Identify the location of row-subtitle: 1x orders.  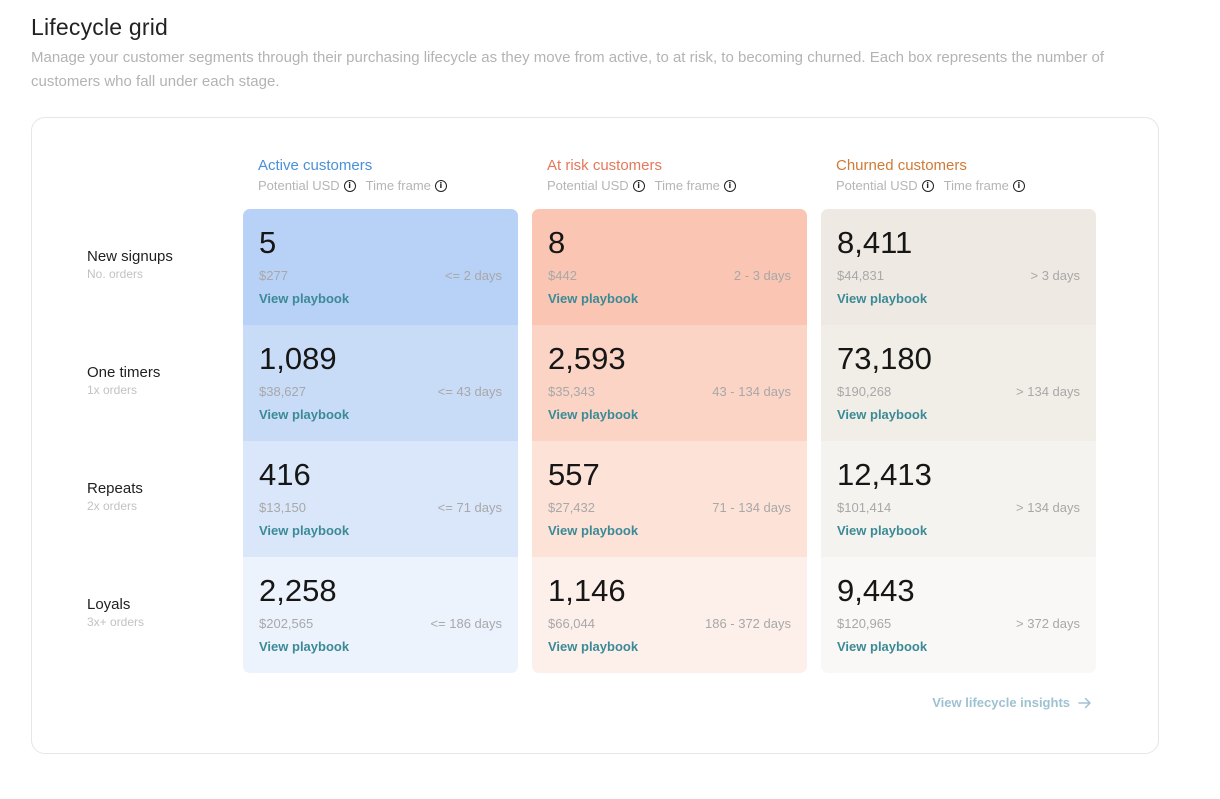
(112, 390).